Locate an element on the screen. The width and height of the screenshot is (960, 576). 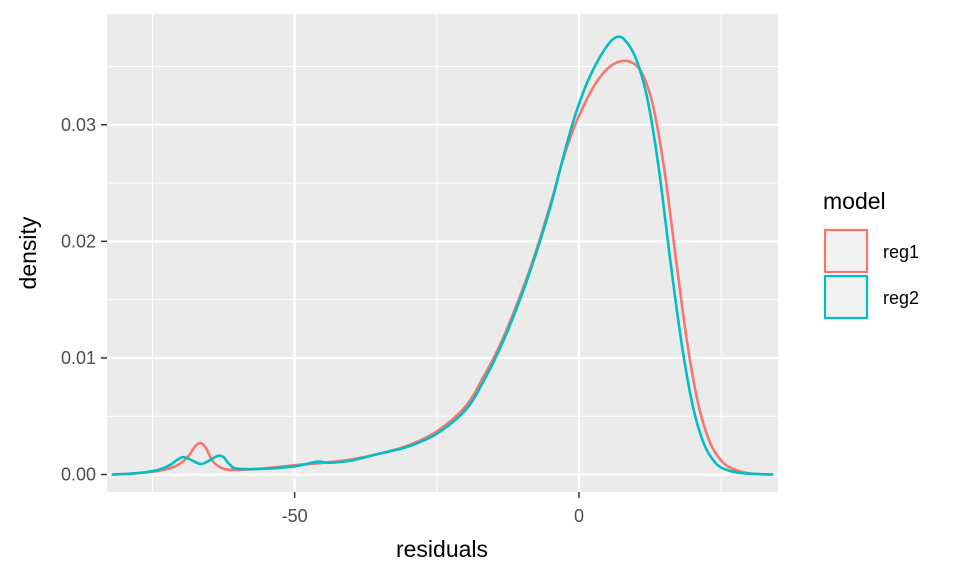
legend-label-reg1: reg1 is located at coordinates (901, 252).